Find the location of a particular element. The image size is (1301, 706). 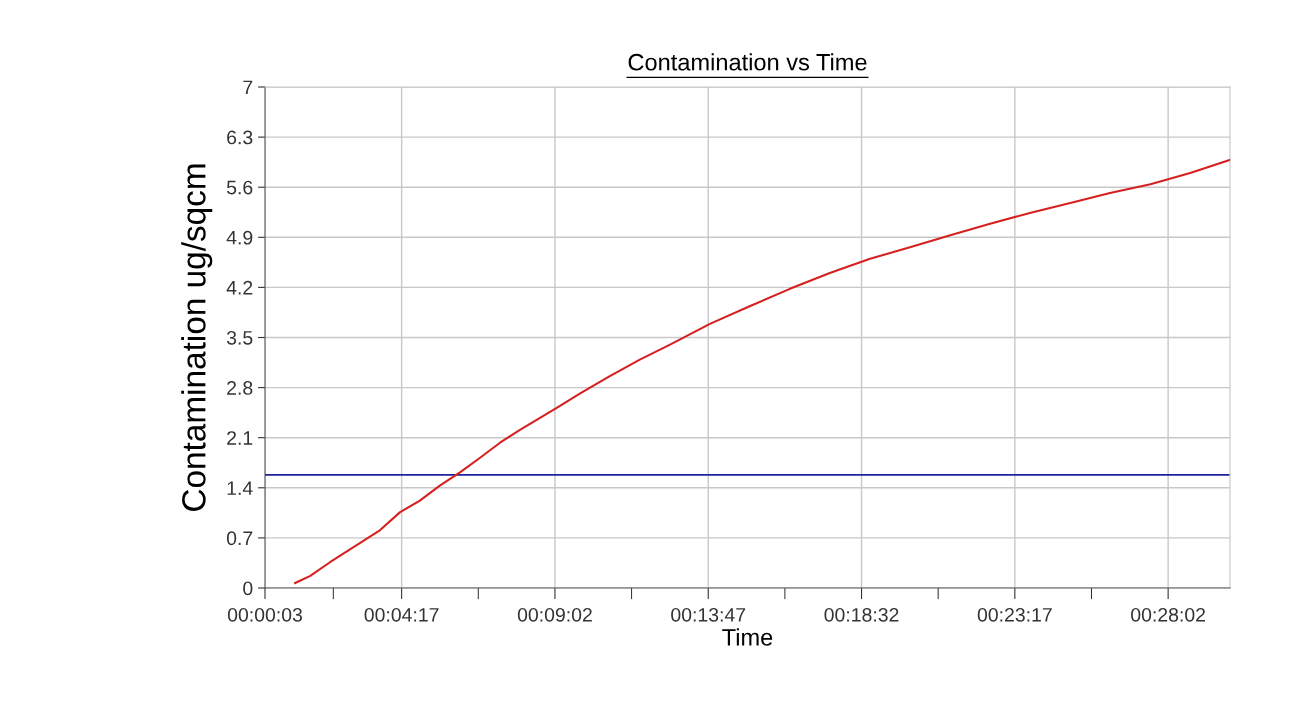

x-tick-label: 00:04:17 is located at coordinates (401, 614).